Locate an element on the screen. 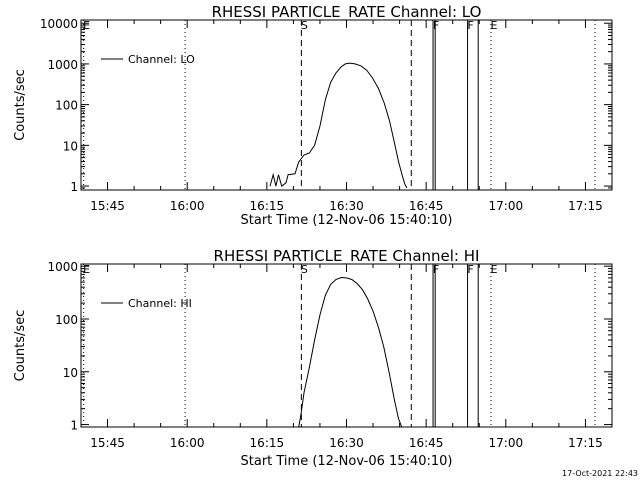  y-tick-label: 10000 is located at coordinates (59, 24).